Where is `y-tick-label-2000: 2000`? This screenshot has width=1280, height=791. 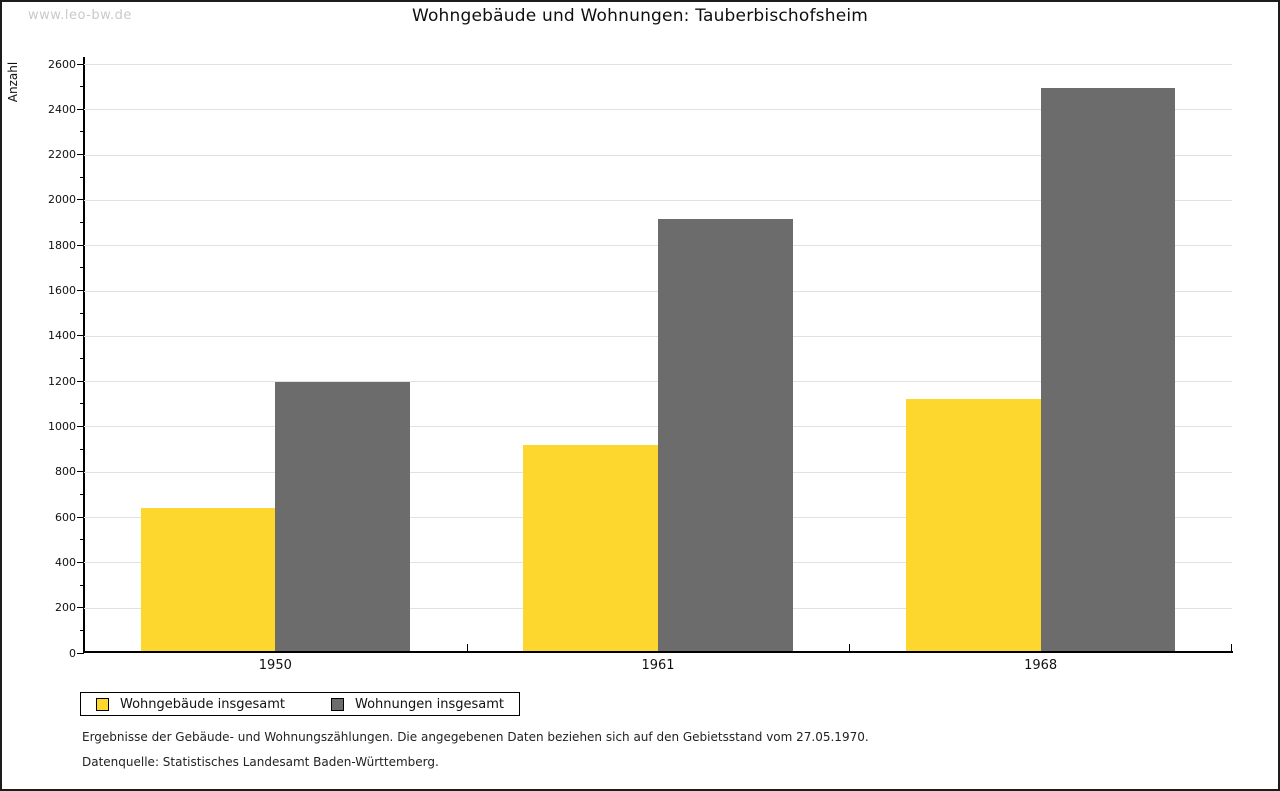 y-tick-label-2000: 2000 is located at coordinates (62, 200).